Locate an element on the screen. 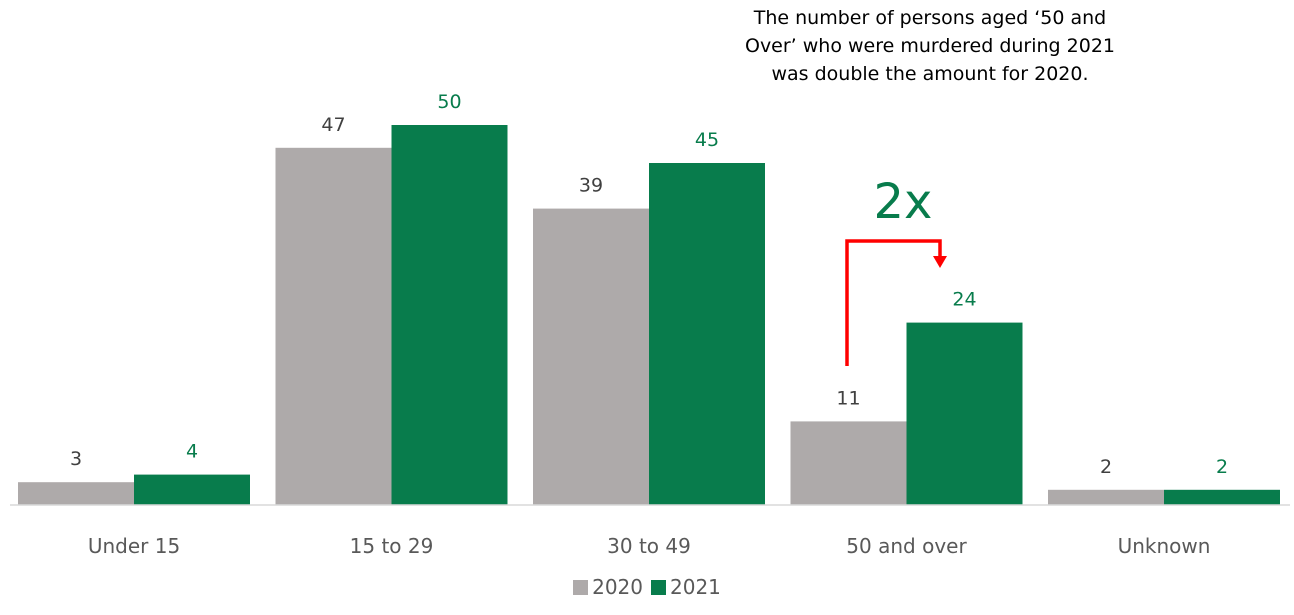 This screenshot has height=615, width=1294. legend-item-2020: 2020 is located at coordinates (608, 587).